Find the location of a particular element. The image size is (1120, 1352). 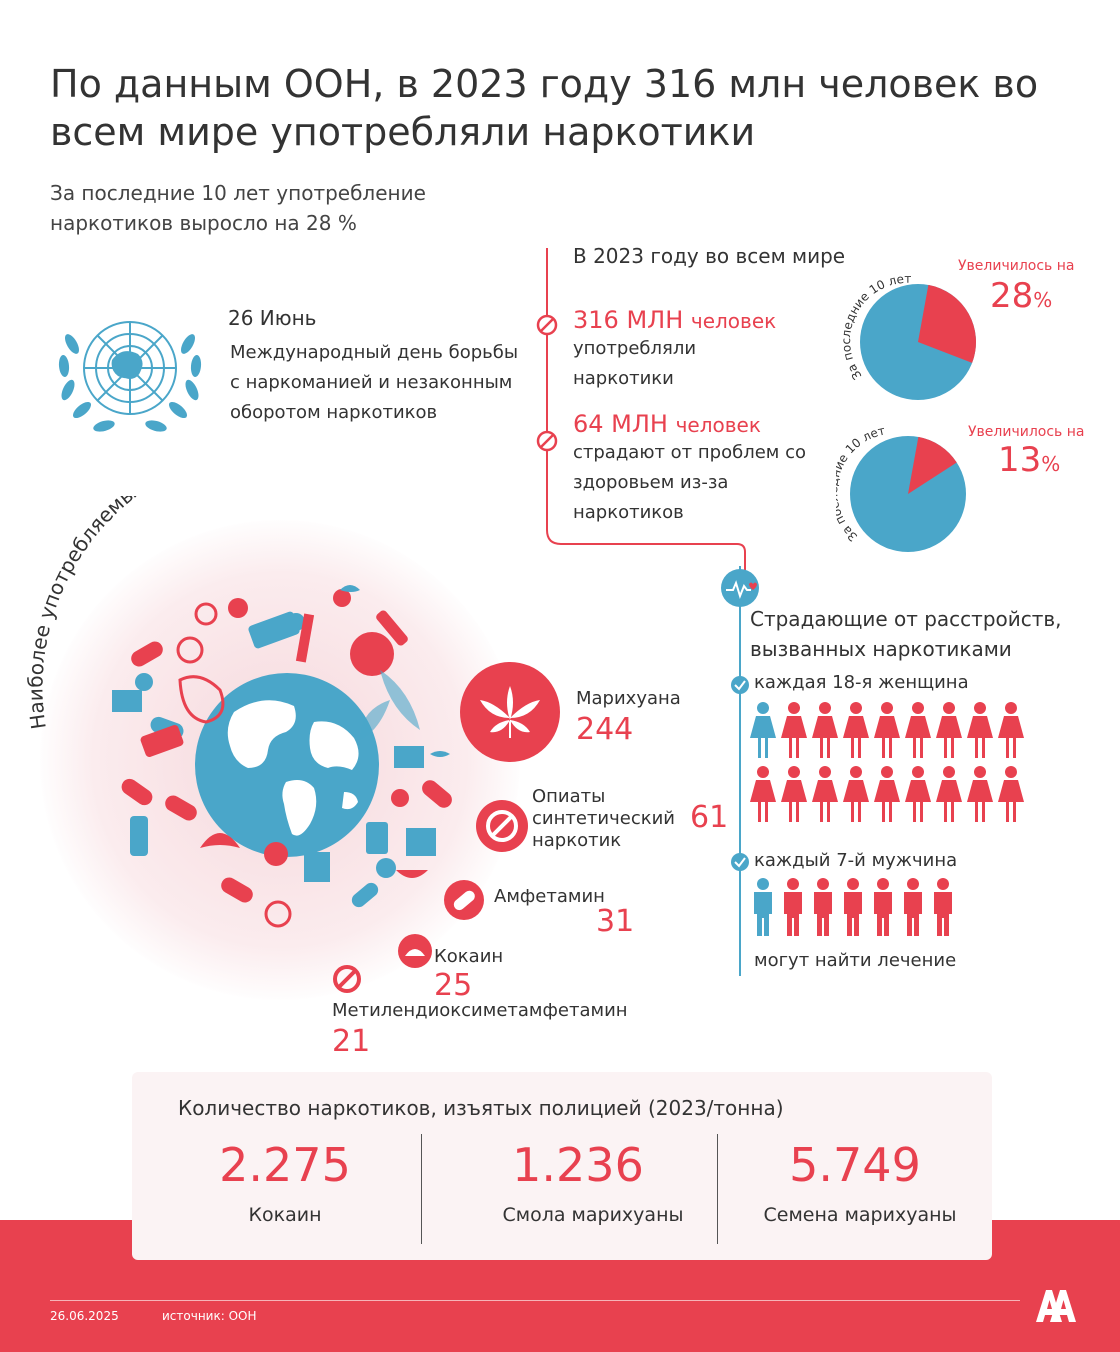

drug-5-name: Метилендиоксиметамфетамин is located at coordinates (480, 1010).